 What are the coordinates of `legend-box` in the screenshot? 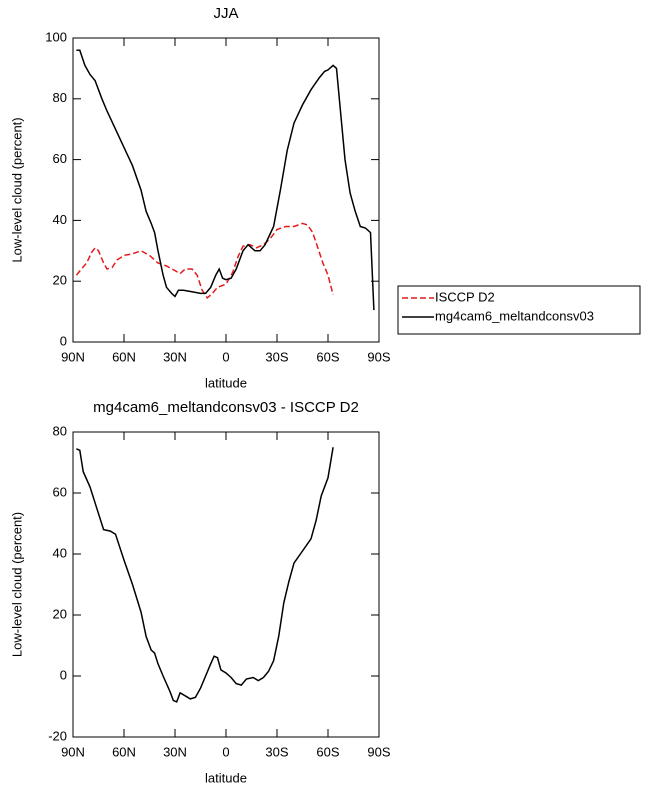 It's located at (519, 310).